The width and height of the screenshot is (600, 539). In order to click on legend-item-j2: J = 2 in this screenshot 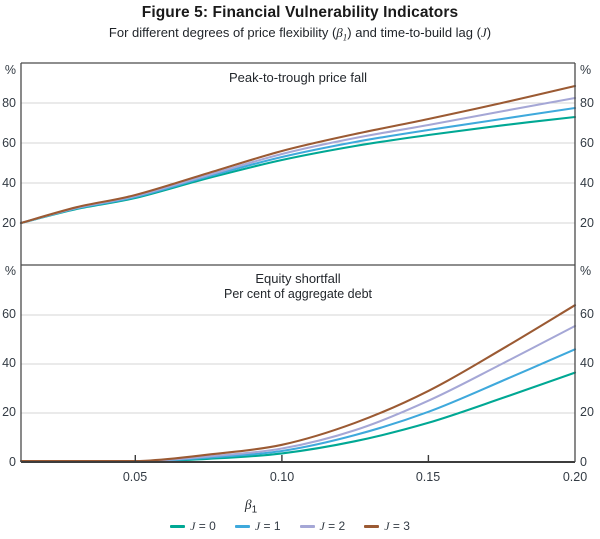, I will do `click(322, 526)`.